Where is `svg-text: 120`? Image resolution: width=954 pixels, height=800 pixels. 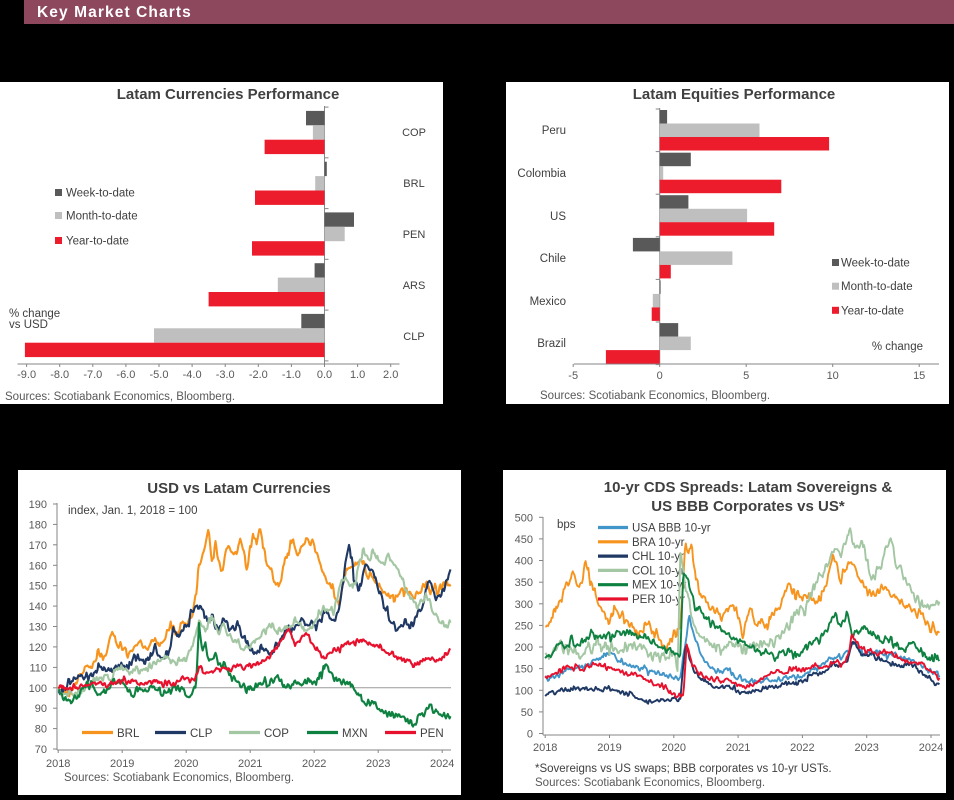 svg-text: 120 is located at coordinates (38, 648).